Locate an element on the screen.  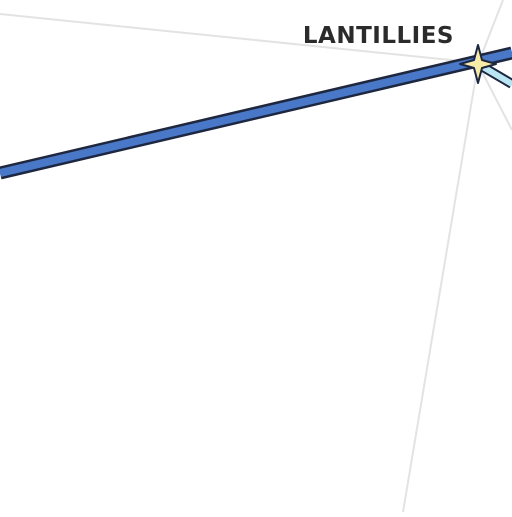
place-label: LANTILLIES is located at coordinates (378, 36).